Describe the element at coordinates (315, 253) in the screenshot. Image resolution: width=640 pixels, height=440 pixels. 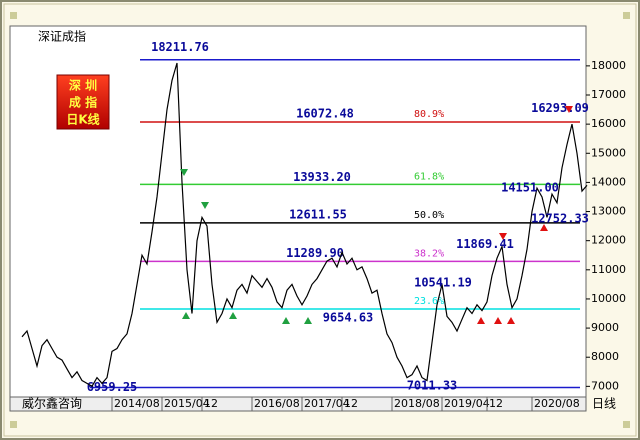
I see `level-label: 11289.90` at that location.